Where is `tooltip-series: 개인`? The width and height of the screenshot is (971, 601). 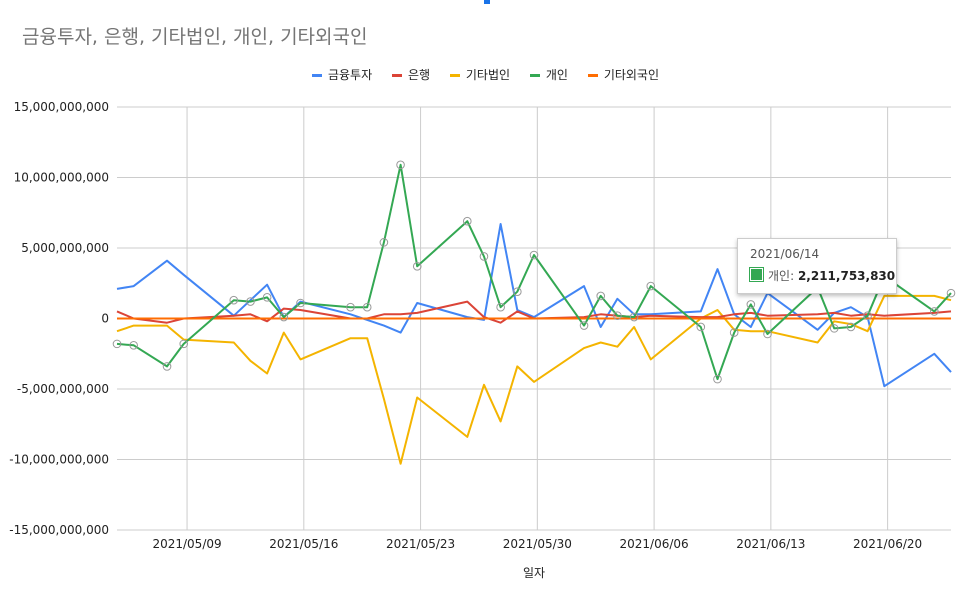
tooltip-series: 개인 is located at coordinates (779, 276).